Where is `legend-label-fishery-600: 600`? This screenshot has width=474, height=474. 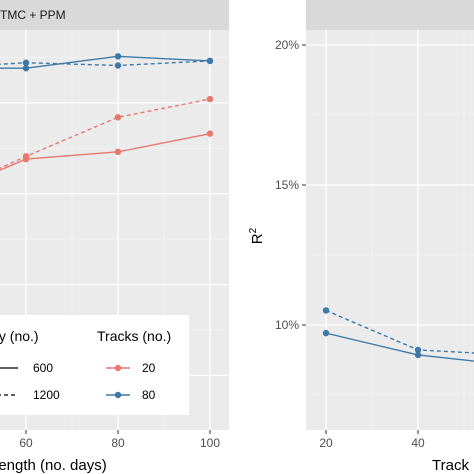
legend-label-fishery-600: 600 is located at coordinates (43, 368).